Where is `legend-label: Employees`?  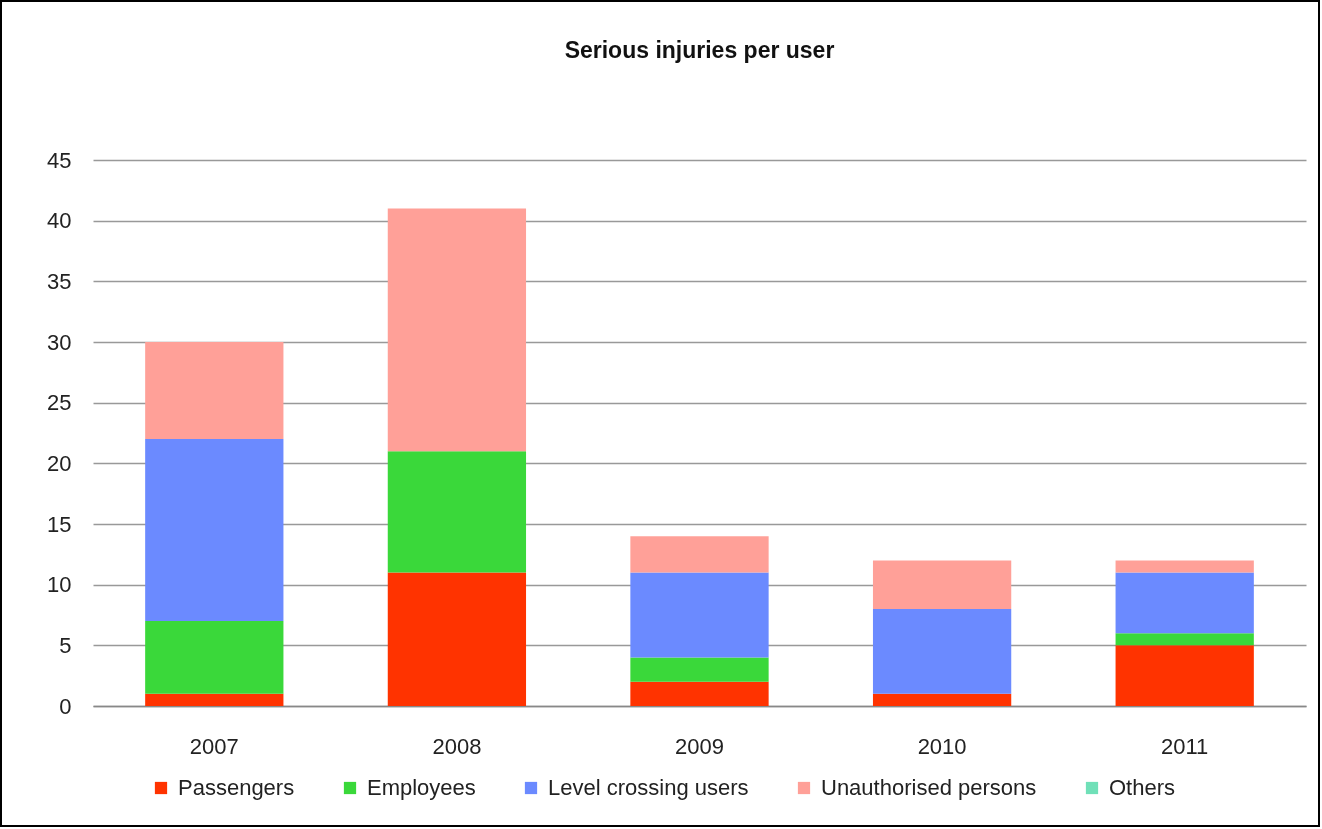
legend-label: Employees is located at coordinates (421, 787).